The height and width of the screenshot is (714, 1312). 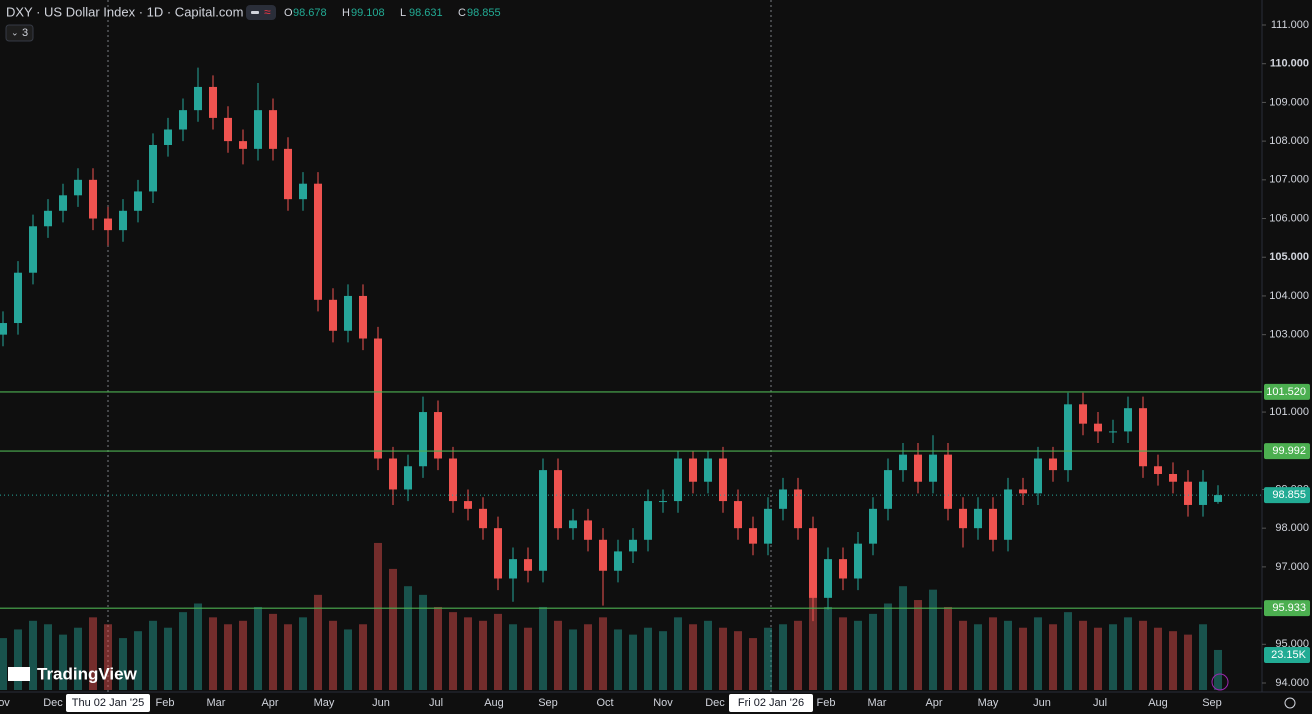 What do you see at coordinates (548, 703) in the screenshot?
I see `x-tick-label: Sep` at bounding box center [548, 703].